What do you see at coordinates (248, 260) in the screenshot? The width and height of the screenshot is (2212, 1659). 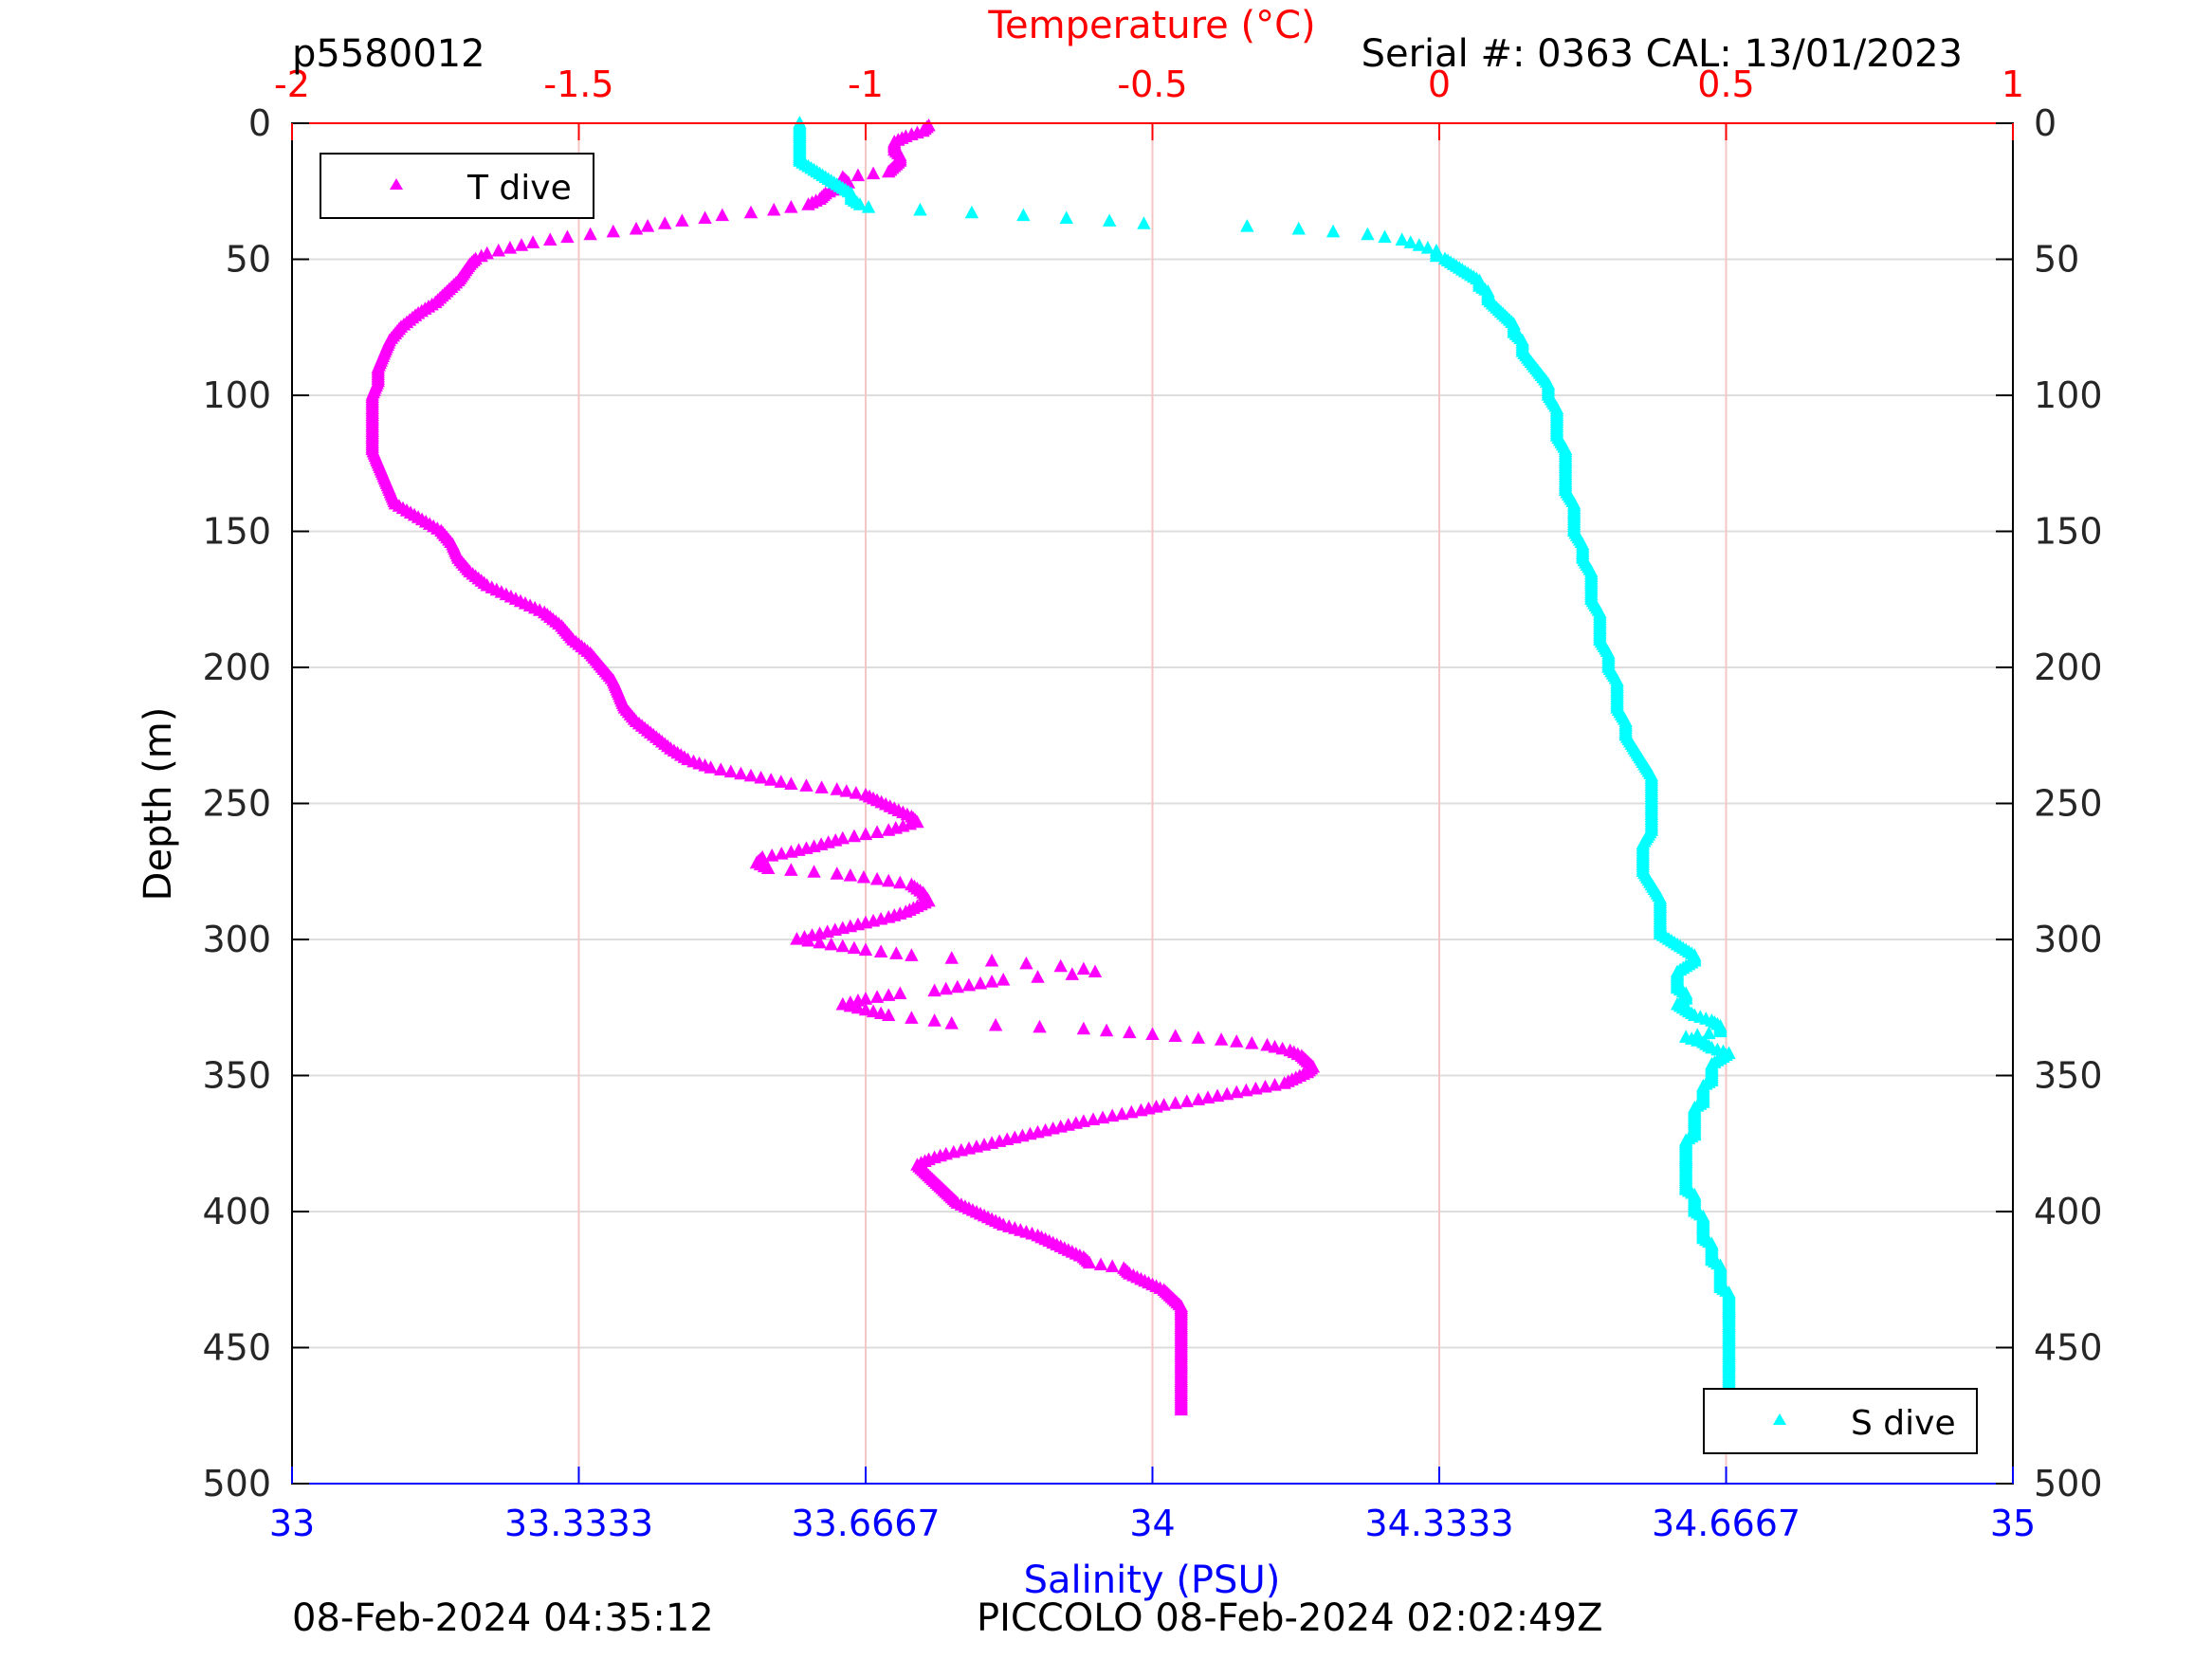 I see `y-tick-label-left: 50` at bounding box center [248, 260].